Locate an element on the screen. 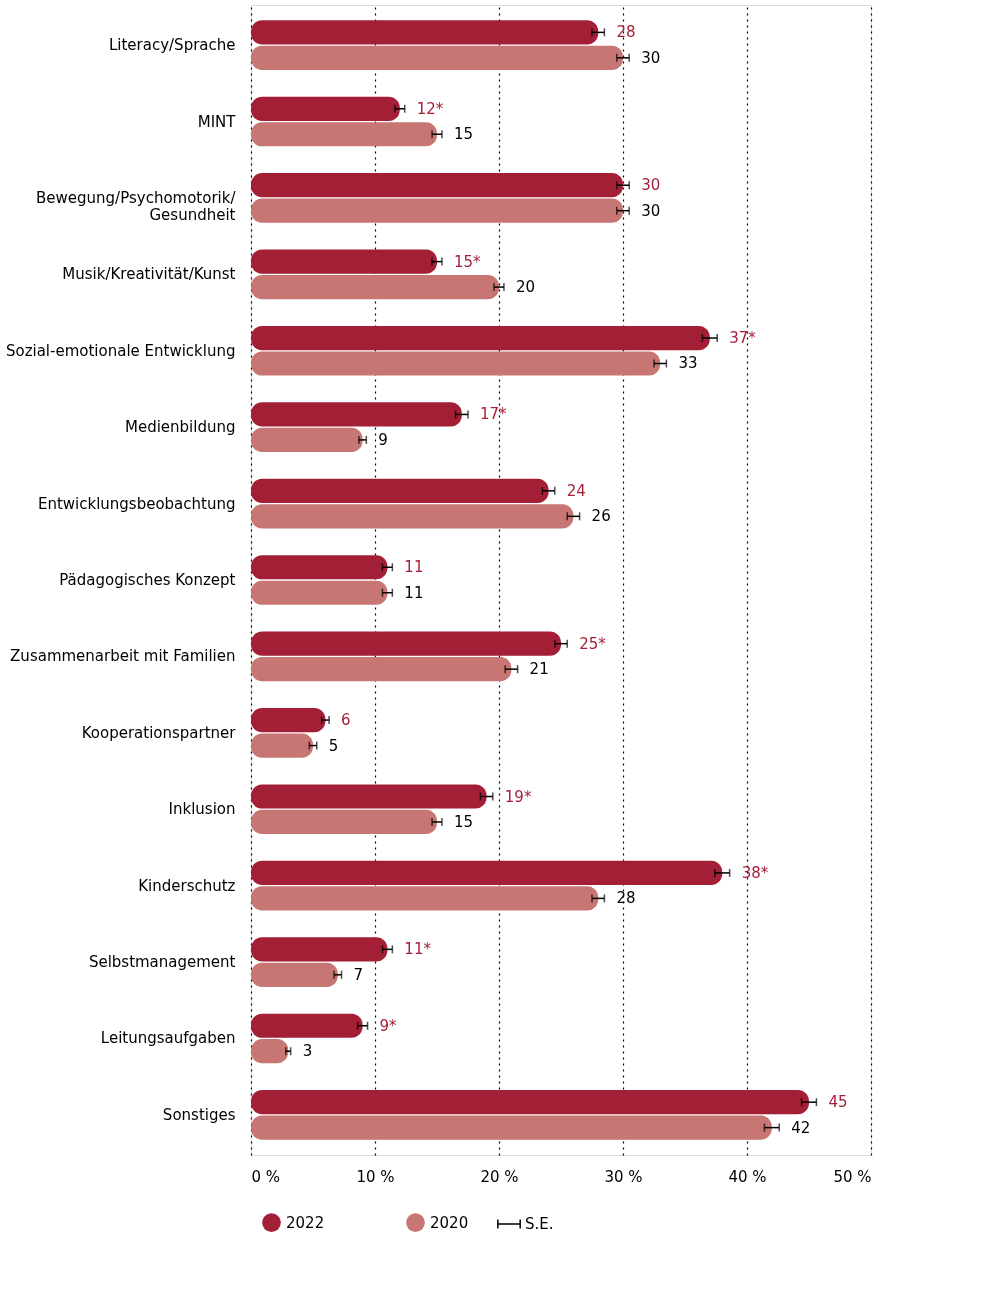 The image size is (990, 1316). y-tick-label: Pädagogisches Konzept is located at coordinates (147, 580).